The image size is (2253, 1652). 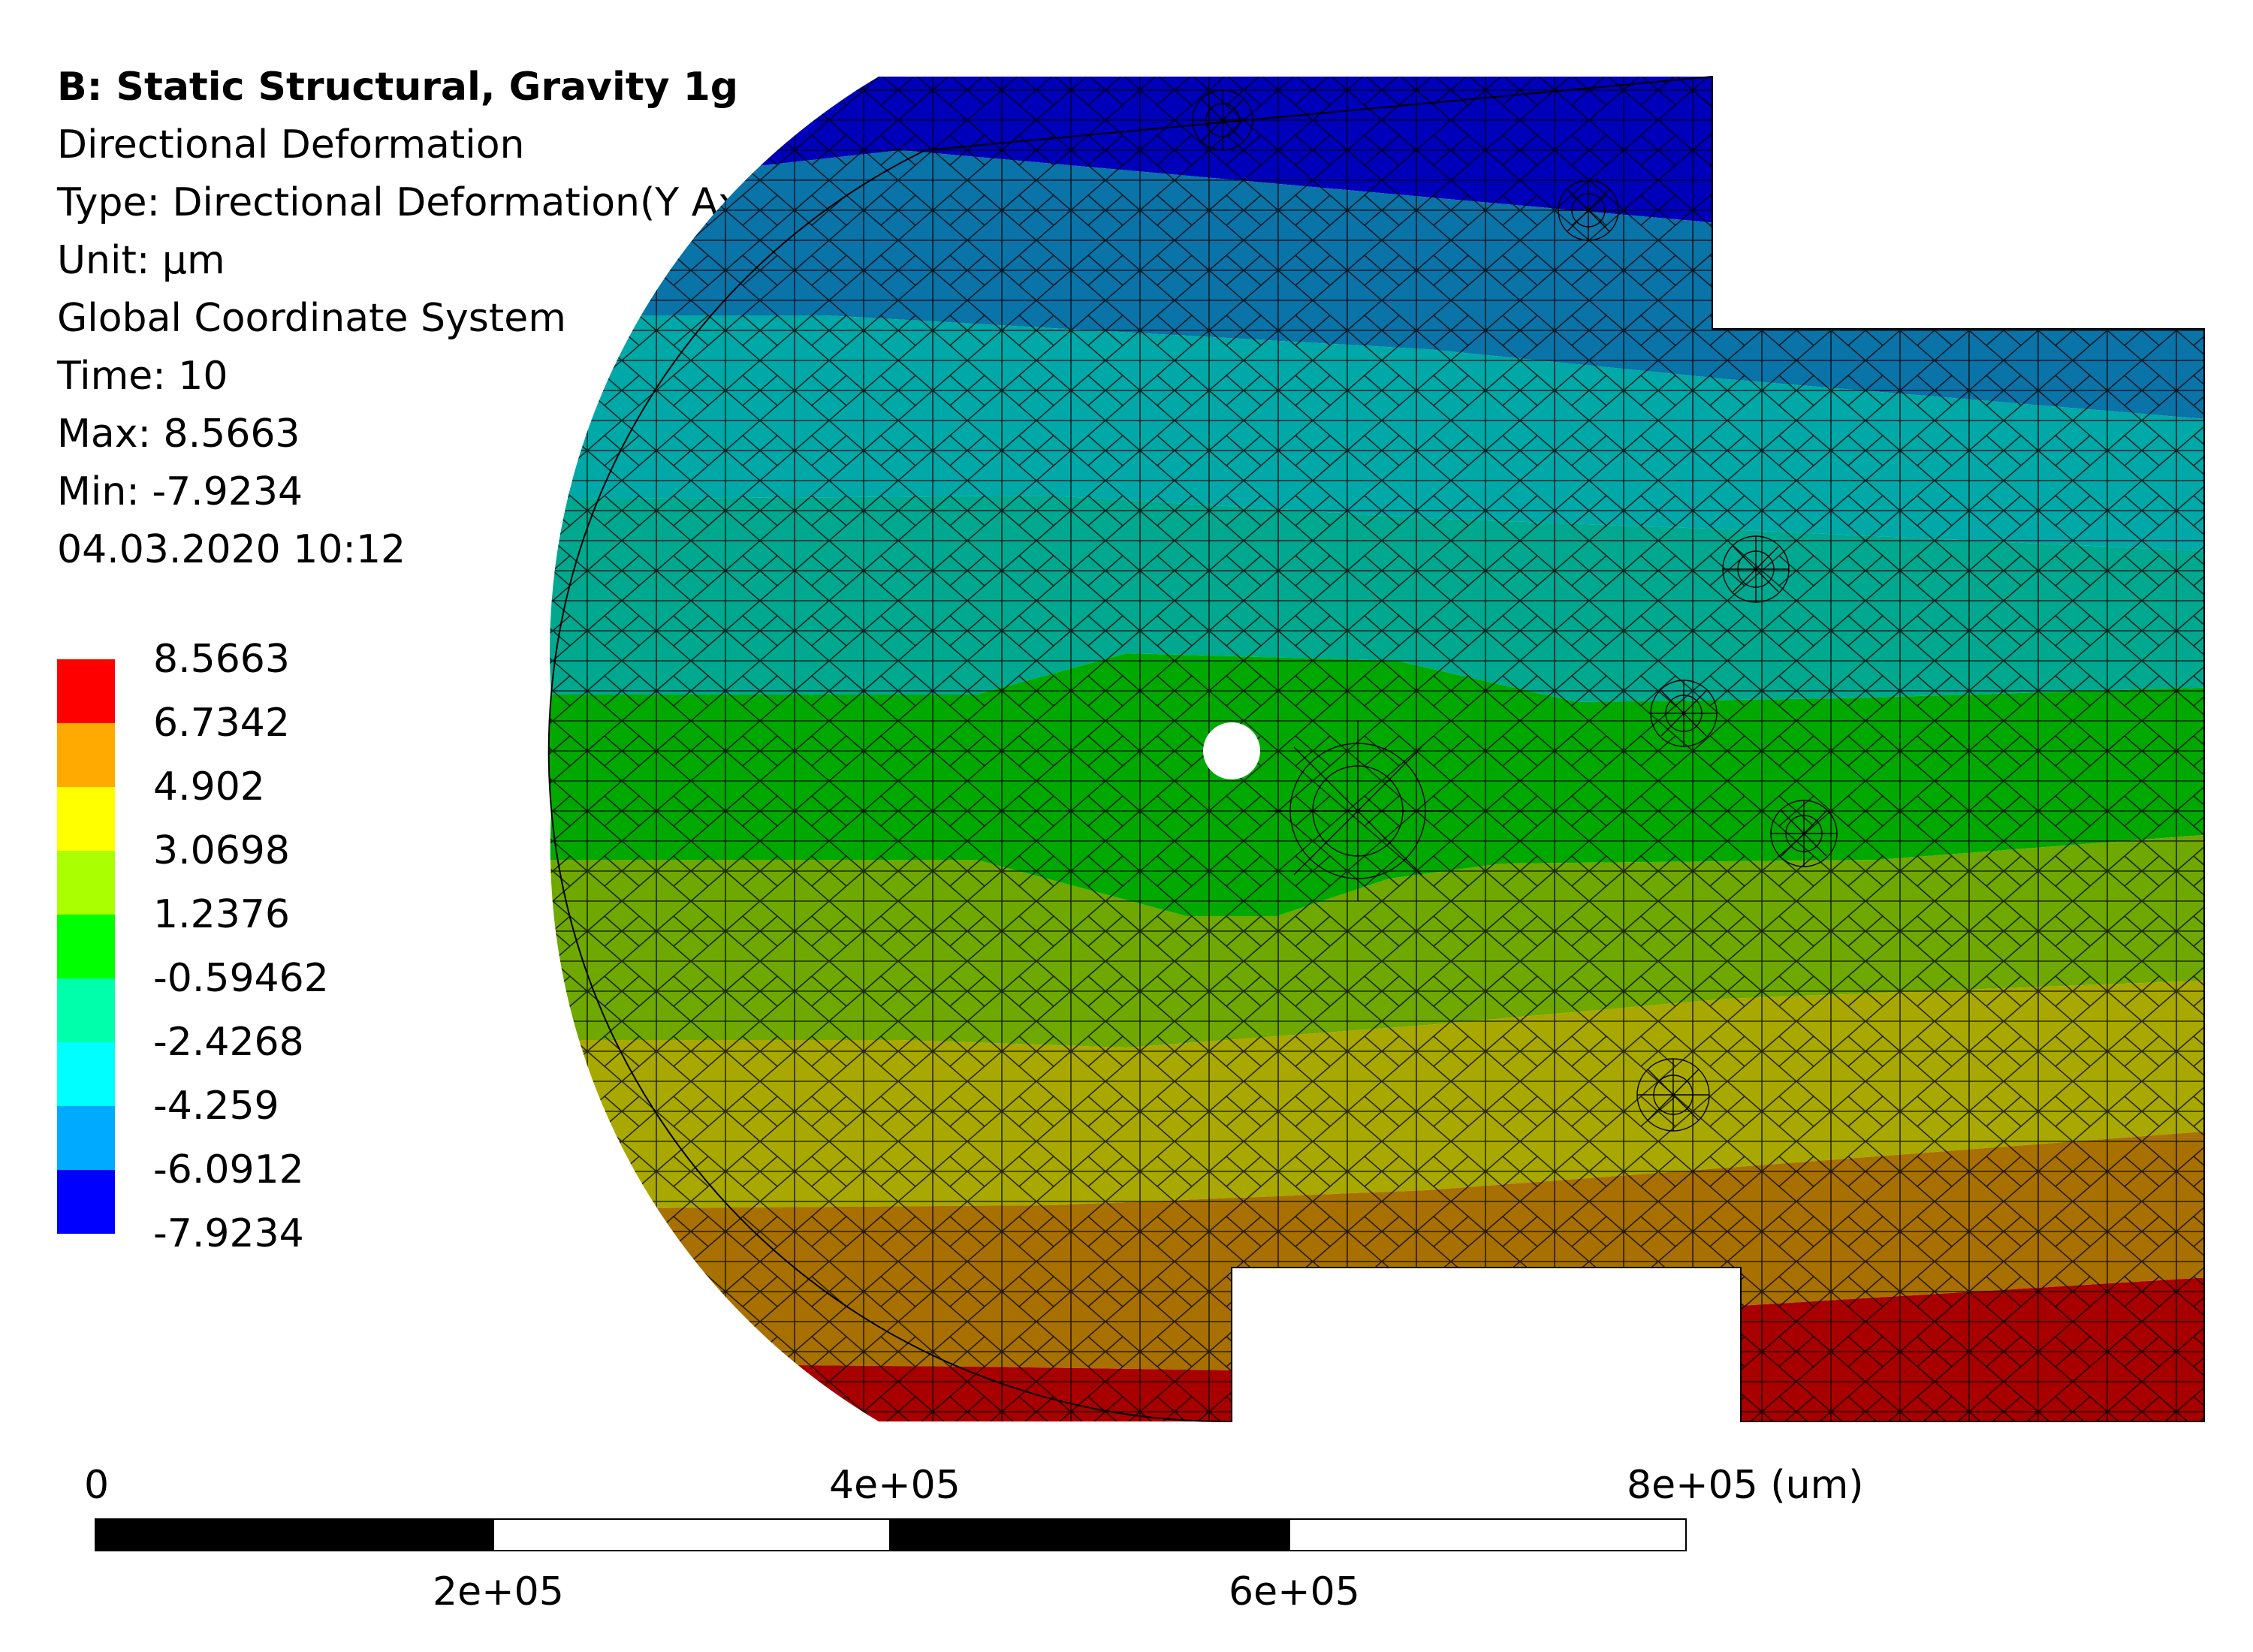 I want to click on scale-label-4e05: 4e+05, so click(x=895, y=1485).